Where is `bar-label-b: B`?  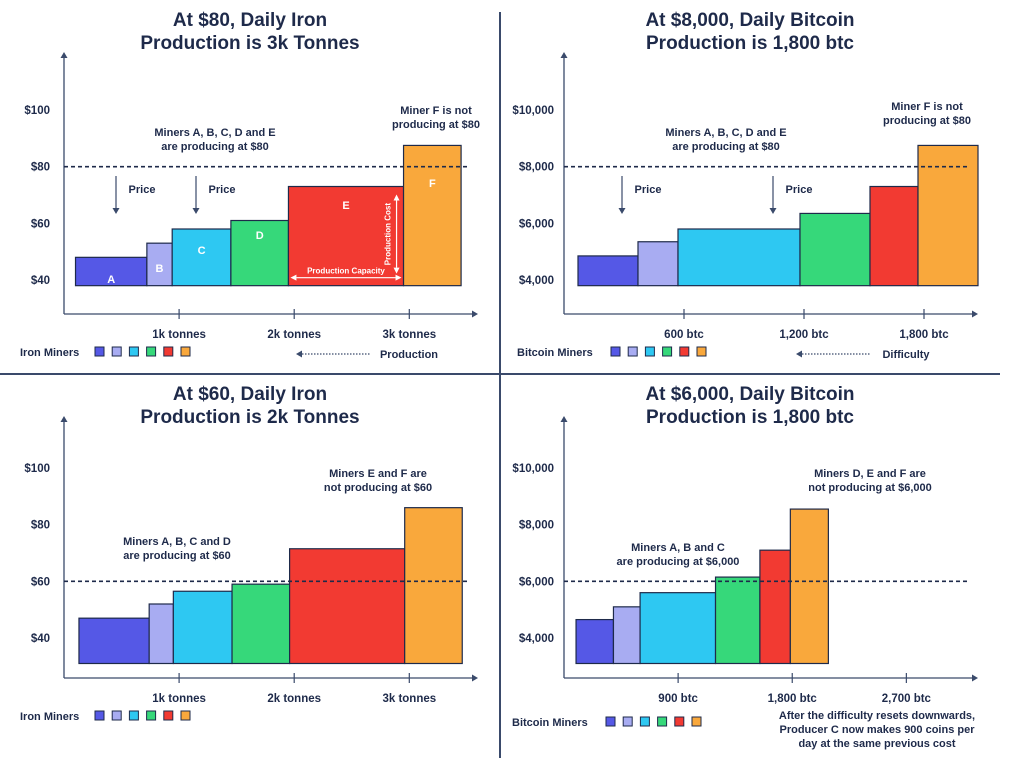 bar-label-b: B is located at coordinates (160, 269).